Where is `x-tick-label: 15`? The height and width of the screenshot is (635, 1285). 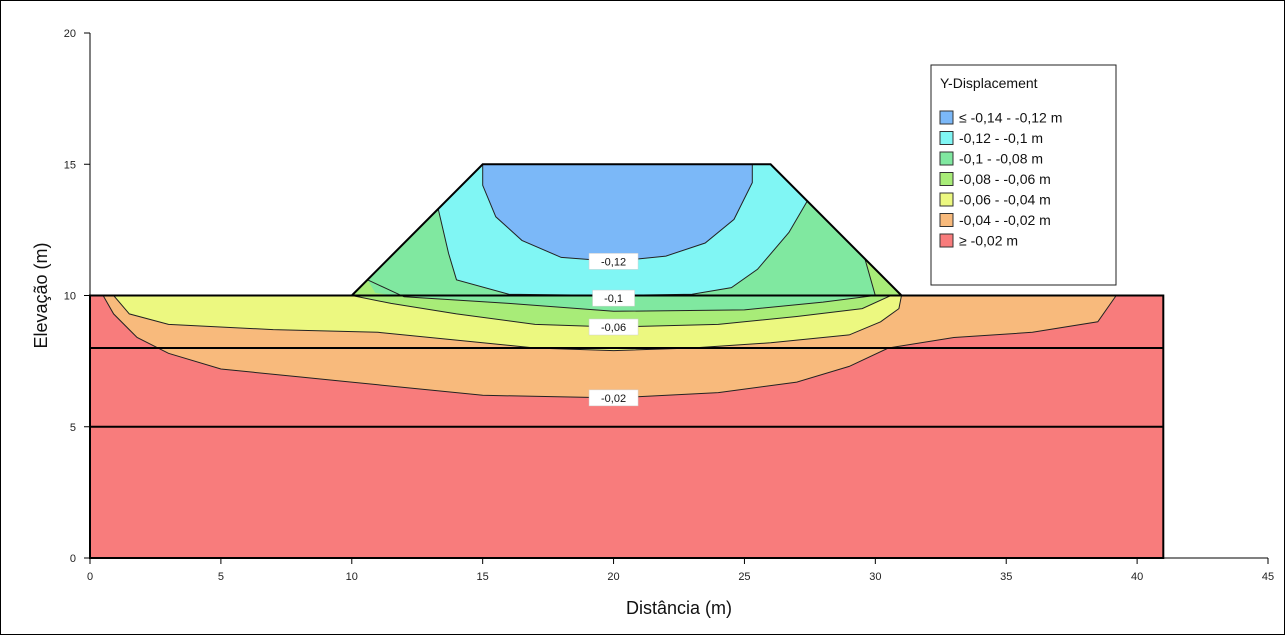
x-tick-label: 15 is located at coordinates (483, 577).